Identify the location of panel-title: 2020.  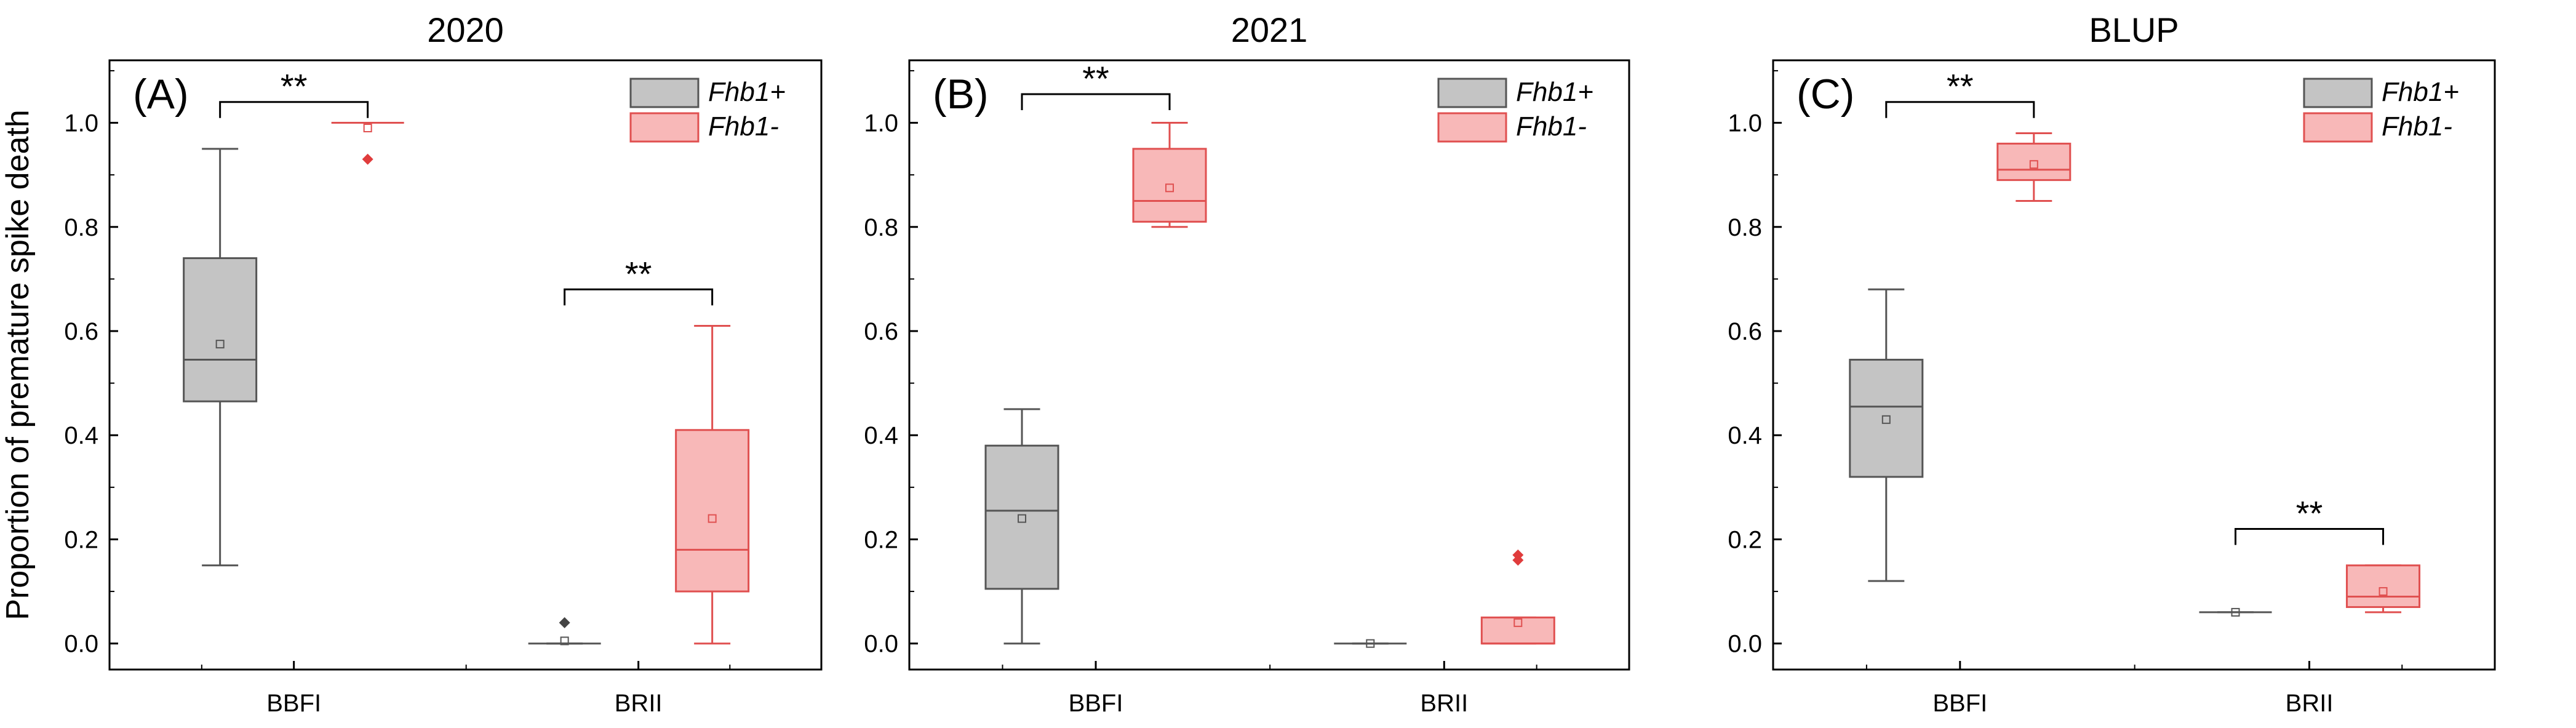
(465, 29).